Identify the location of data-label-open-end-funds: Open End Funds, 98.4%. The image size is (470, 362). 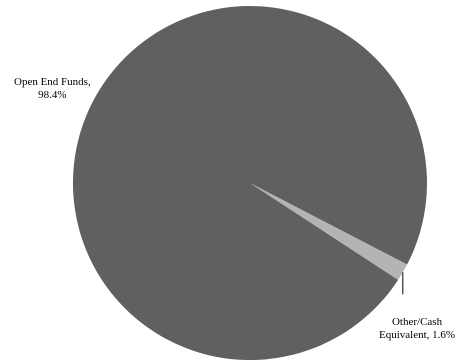
(52, 89).